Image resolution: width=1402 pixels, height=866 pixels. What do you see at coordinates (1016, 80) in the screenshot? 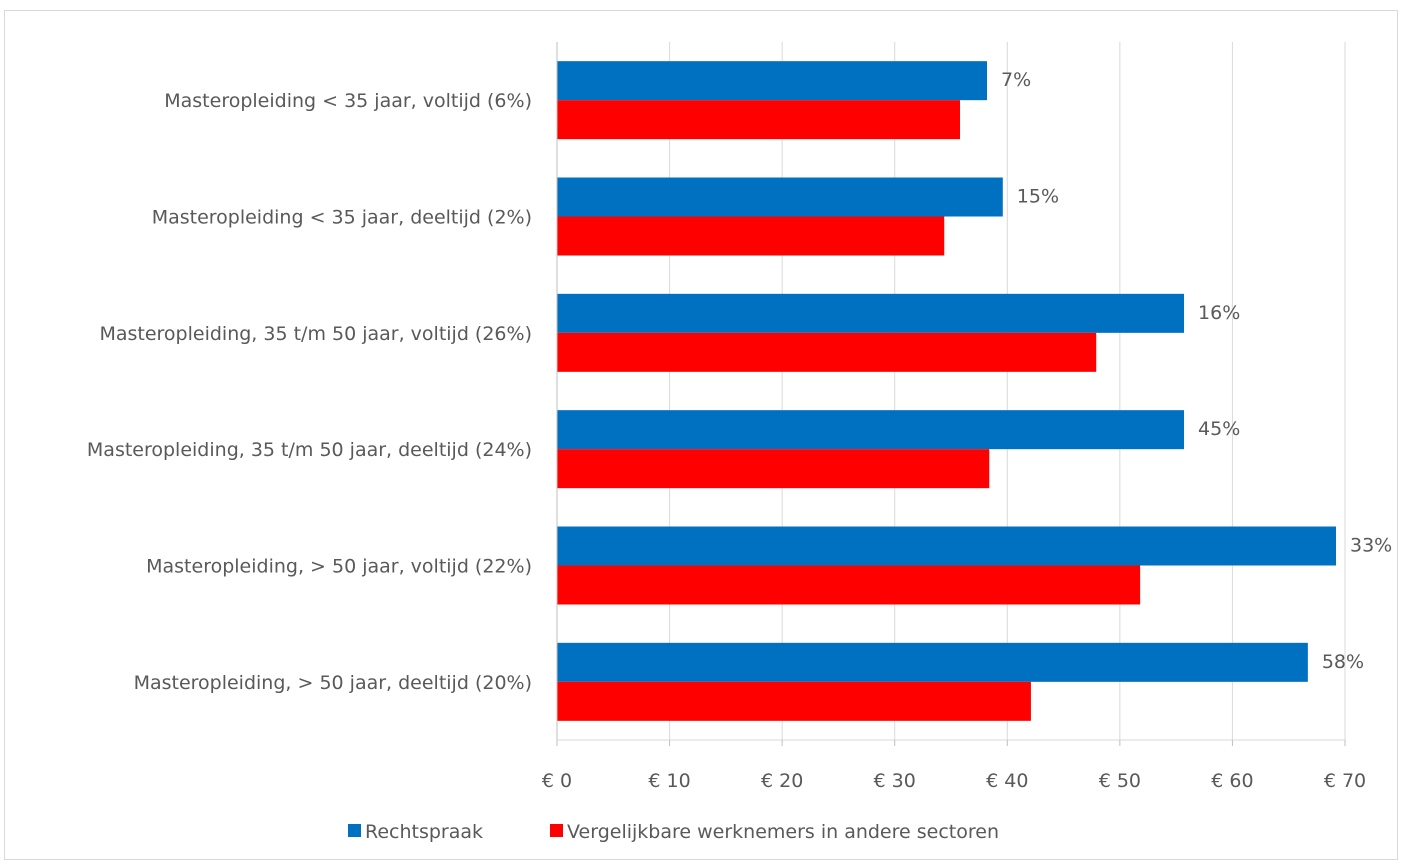
I see `data-label: 7%` at bounding box center [1016, 80].